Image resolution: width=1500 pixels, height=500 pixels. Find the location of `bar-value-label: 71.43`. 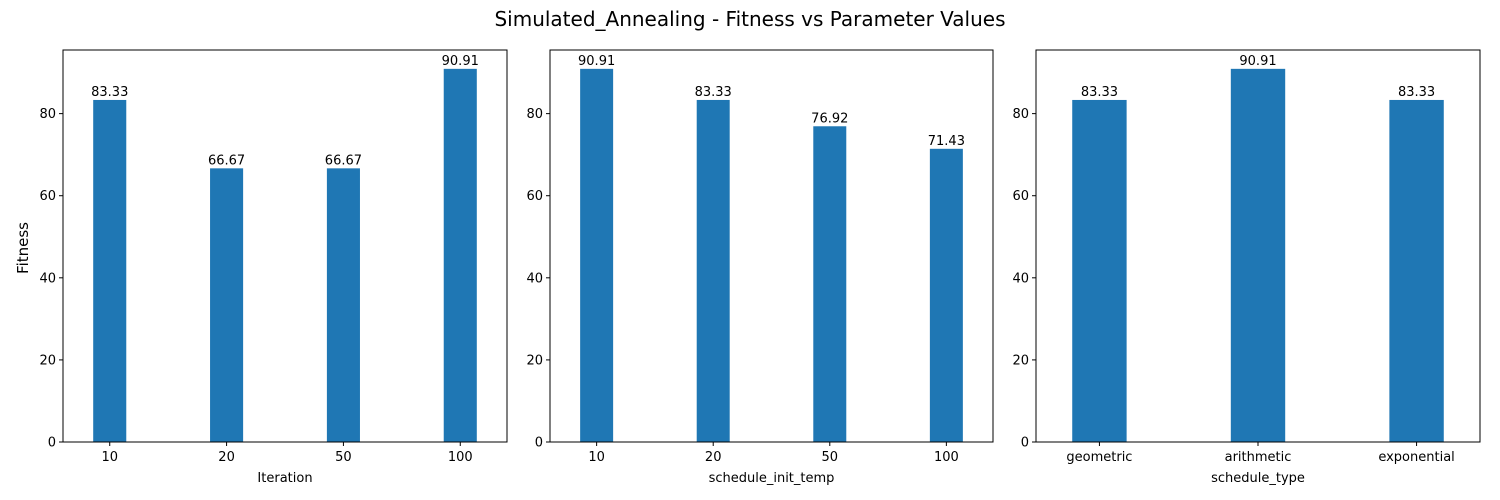

bar-value-label: 71.43 is located at coordinates (946, 141).